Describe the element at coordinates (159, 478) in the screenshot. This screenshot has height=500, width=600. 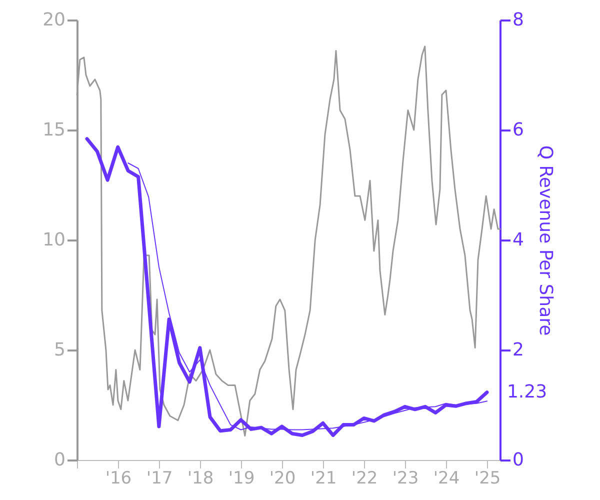
I see `x-tick-label: '17` at that location.